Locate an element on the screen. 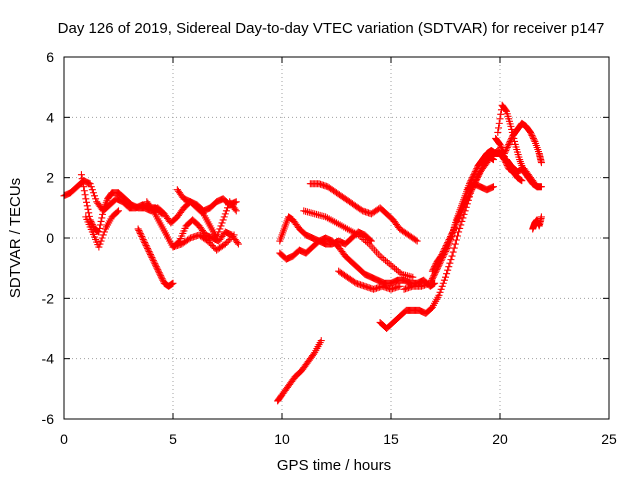  x-axis-label: GPS time / hours is located at coordinates (334, 465).